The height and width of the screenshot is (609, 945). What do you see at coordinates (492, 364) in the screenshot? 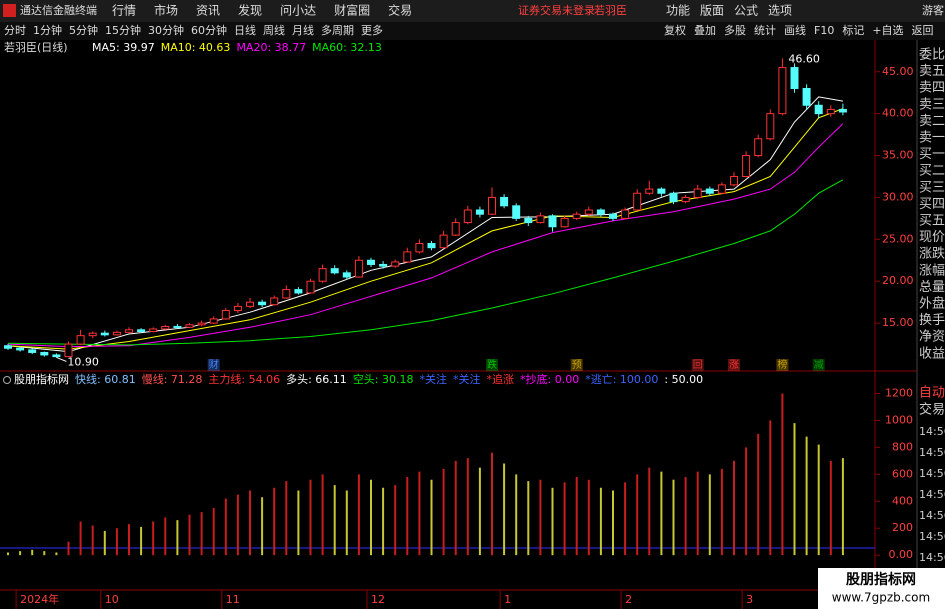
I see `event-marker: 跌` at bounding box center [492, 364].